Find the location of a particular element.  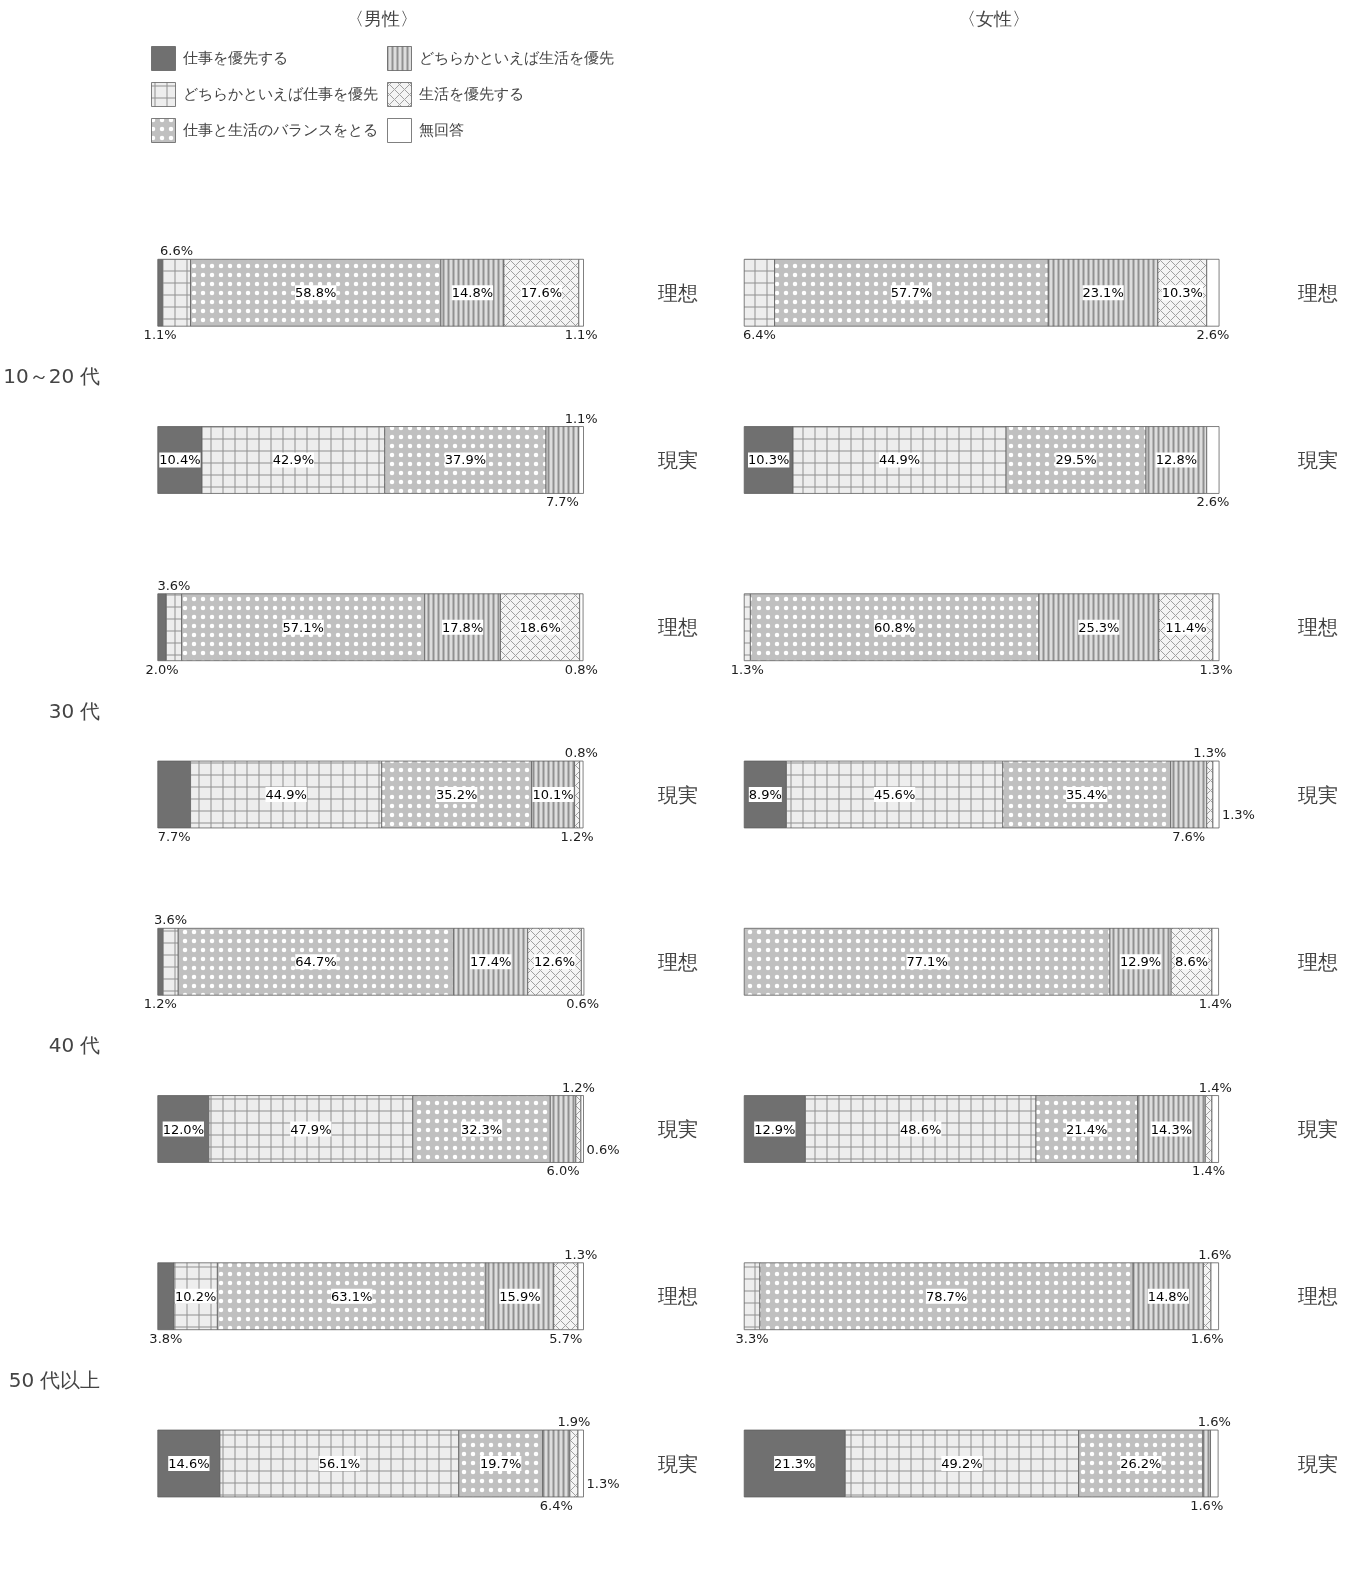

chart-title: 〈女性〉 is located at coordinates (993, 18).